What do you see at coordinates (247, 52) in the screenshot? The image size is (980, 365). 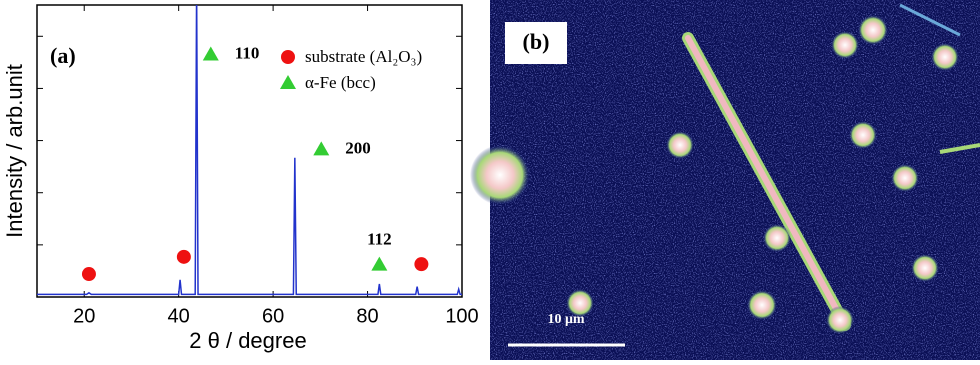 I see `peak-label: 110` at bounding box center [247, 52].